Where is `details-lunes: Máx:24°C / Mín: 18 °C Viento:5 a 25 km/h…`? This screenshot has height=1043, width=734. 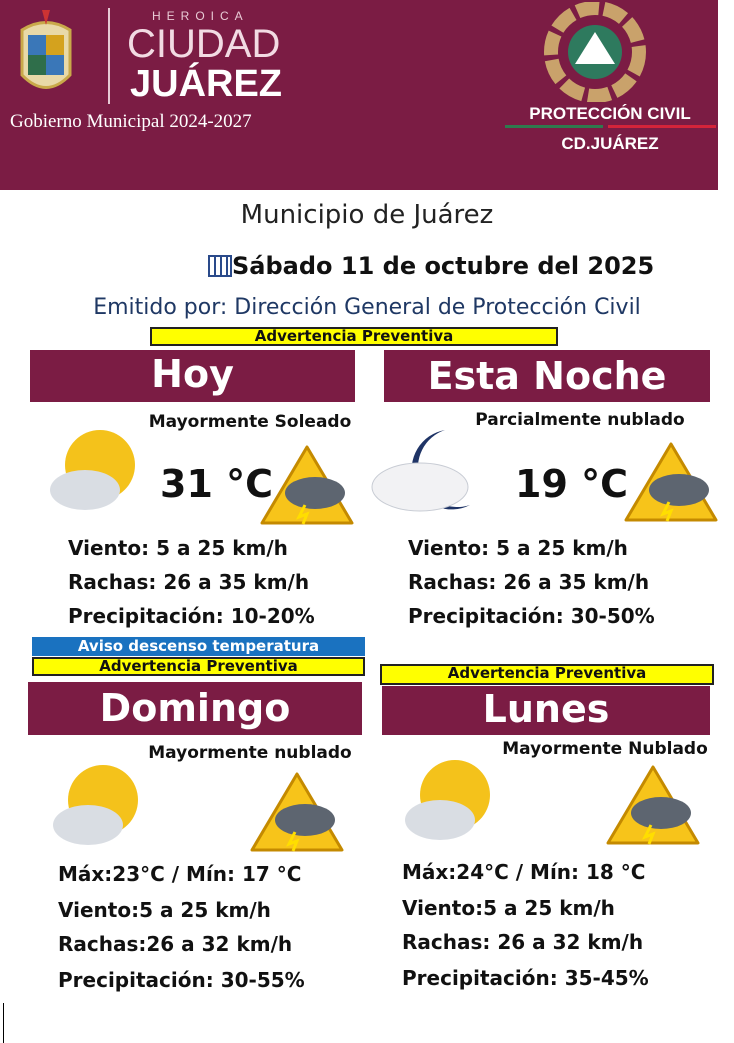 details-lunes: Máx:24°C / Mín: 18 °C Viento:5 a 25 km/h… is located at coordinates (525, 930).